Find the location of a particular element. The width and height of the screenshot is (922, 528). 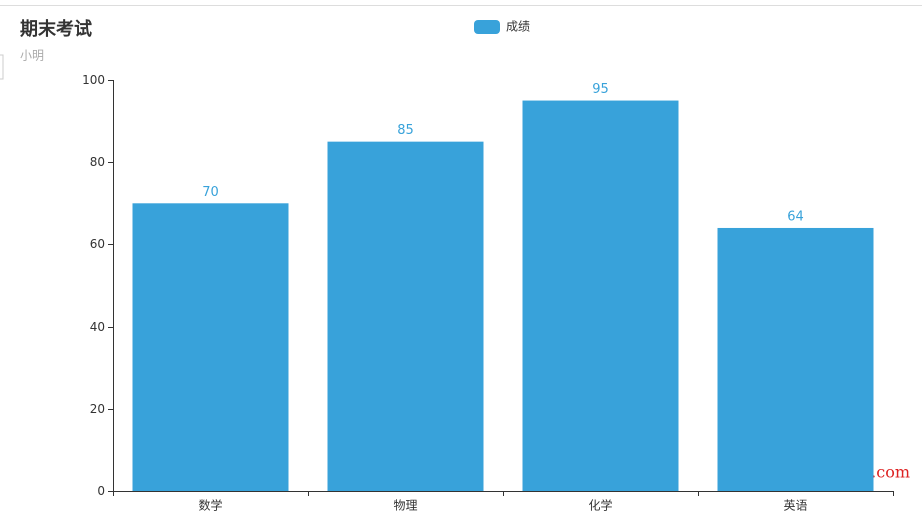

x-tick-label: 英语 is located at coordinates (795, 506).